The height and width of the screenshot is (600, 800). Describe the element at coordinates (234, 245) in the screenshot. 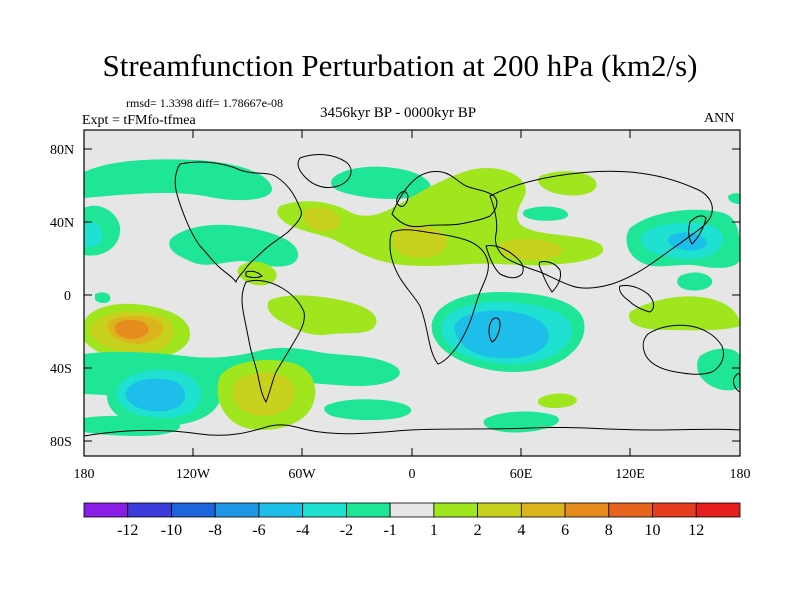

I see `contour-neg1-namerica` at that location.